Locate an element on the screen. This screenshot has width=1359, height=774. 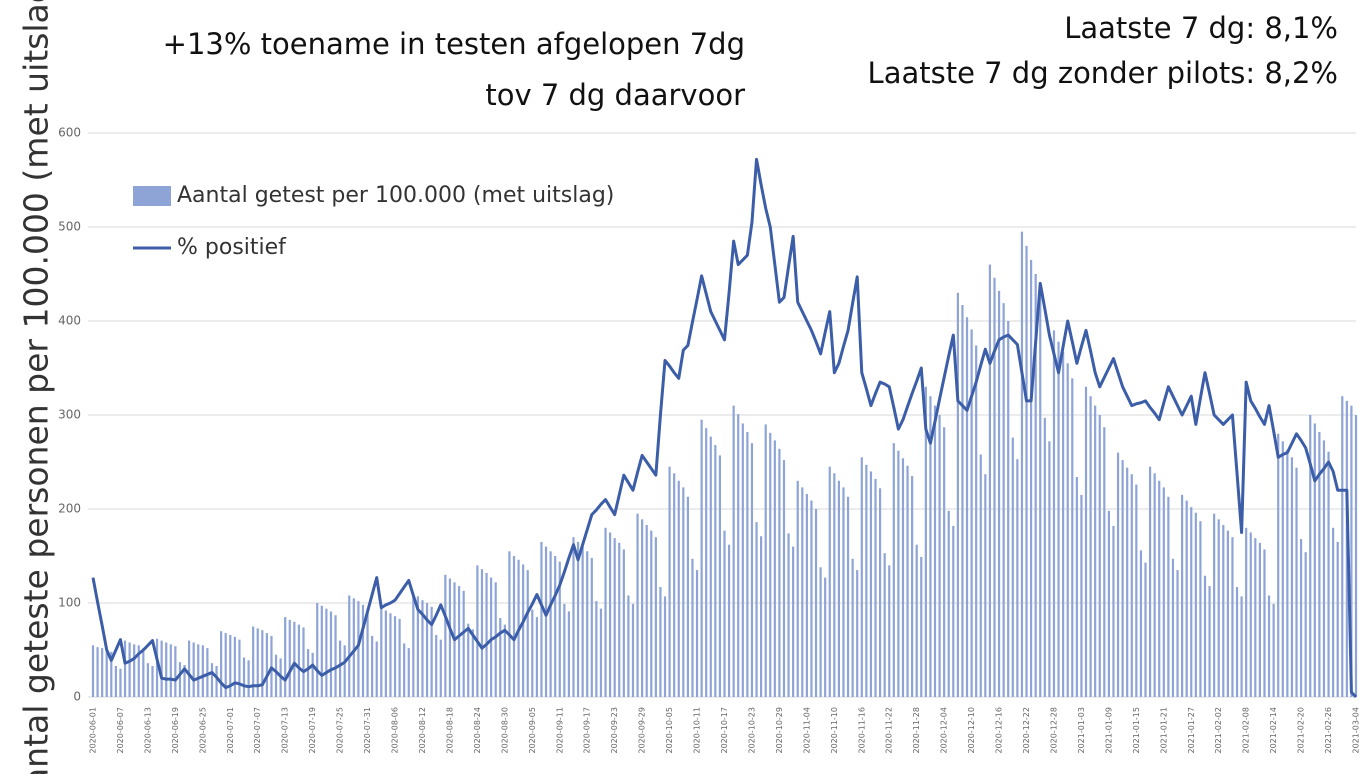
x-tick-label: 2021-02-20 is located at coordinates (1301, 730).